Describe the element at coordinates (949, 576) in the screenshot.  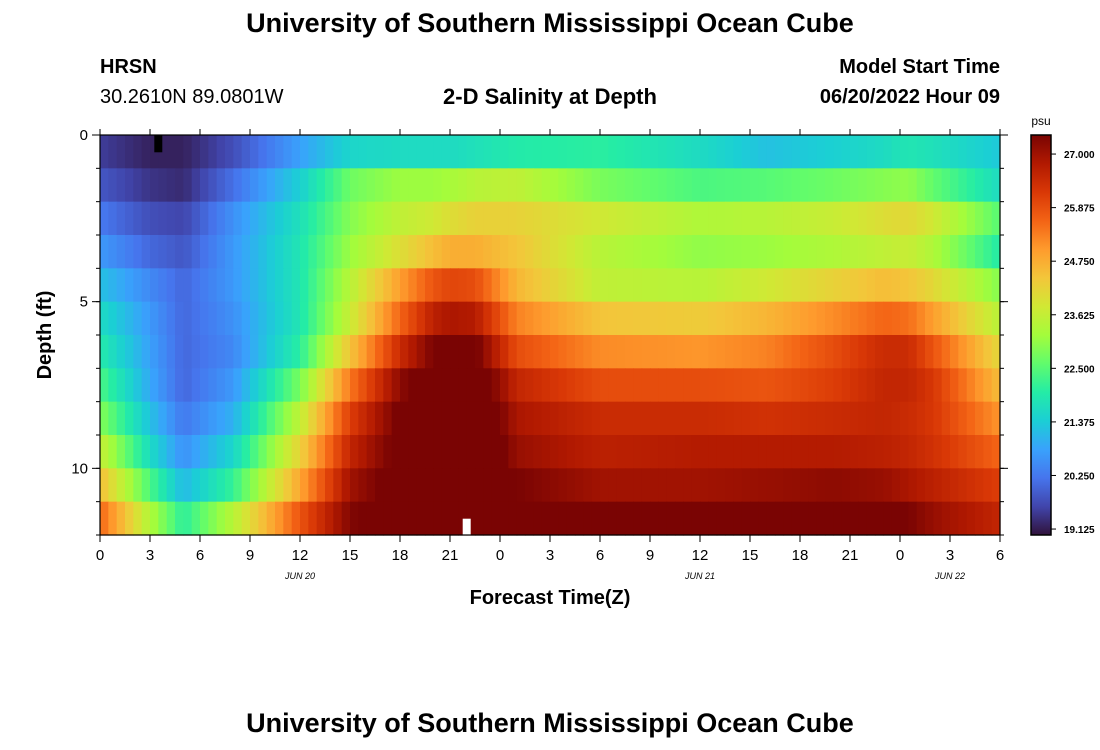
I see `x-date-label: JUN 22` at that location.